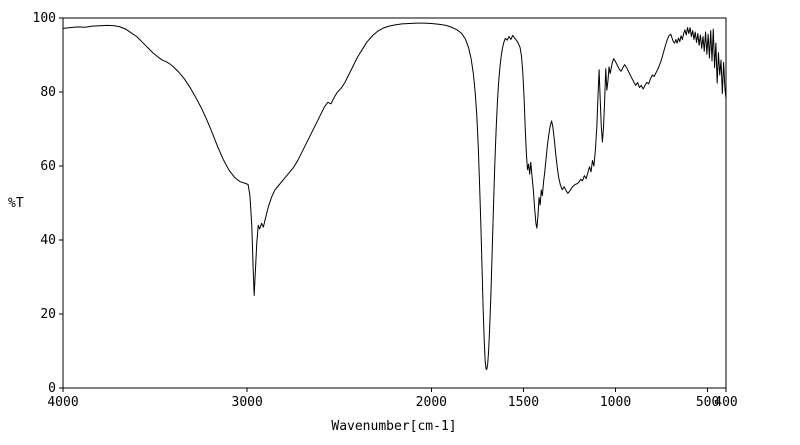 Image resolution: width=800 pixels, height=445 pixels. Describe the element at coordinates (707, 402) in the screenshot. I see `x-tick-label: 500` at that location.